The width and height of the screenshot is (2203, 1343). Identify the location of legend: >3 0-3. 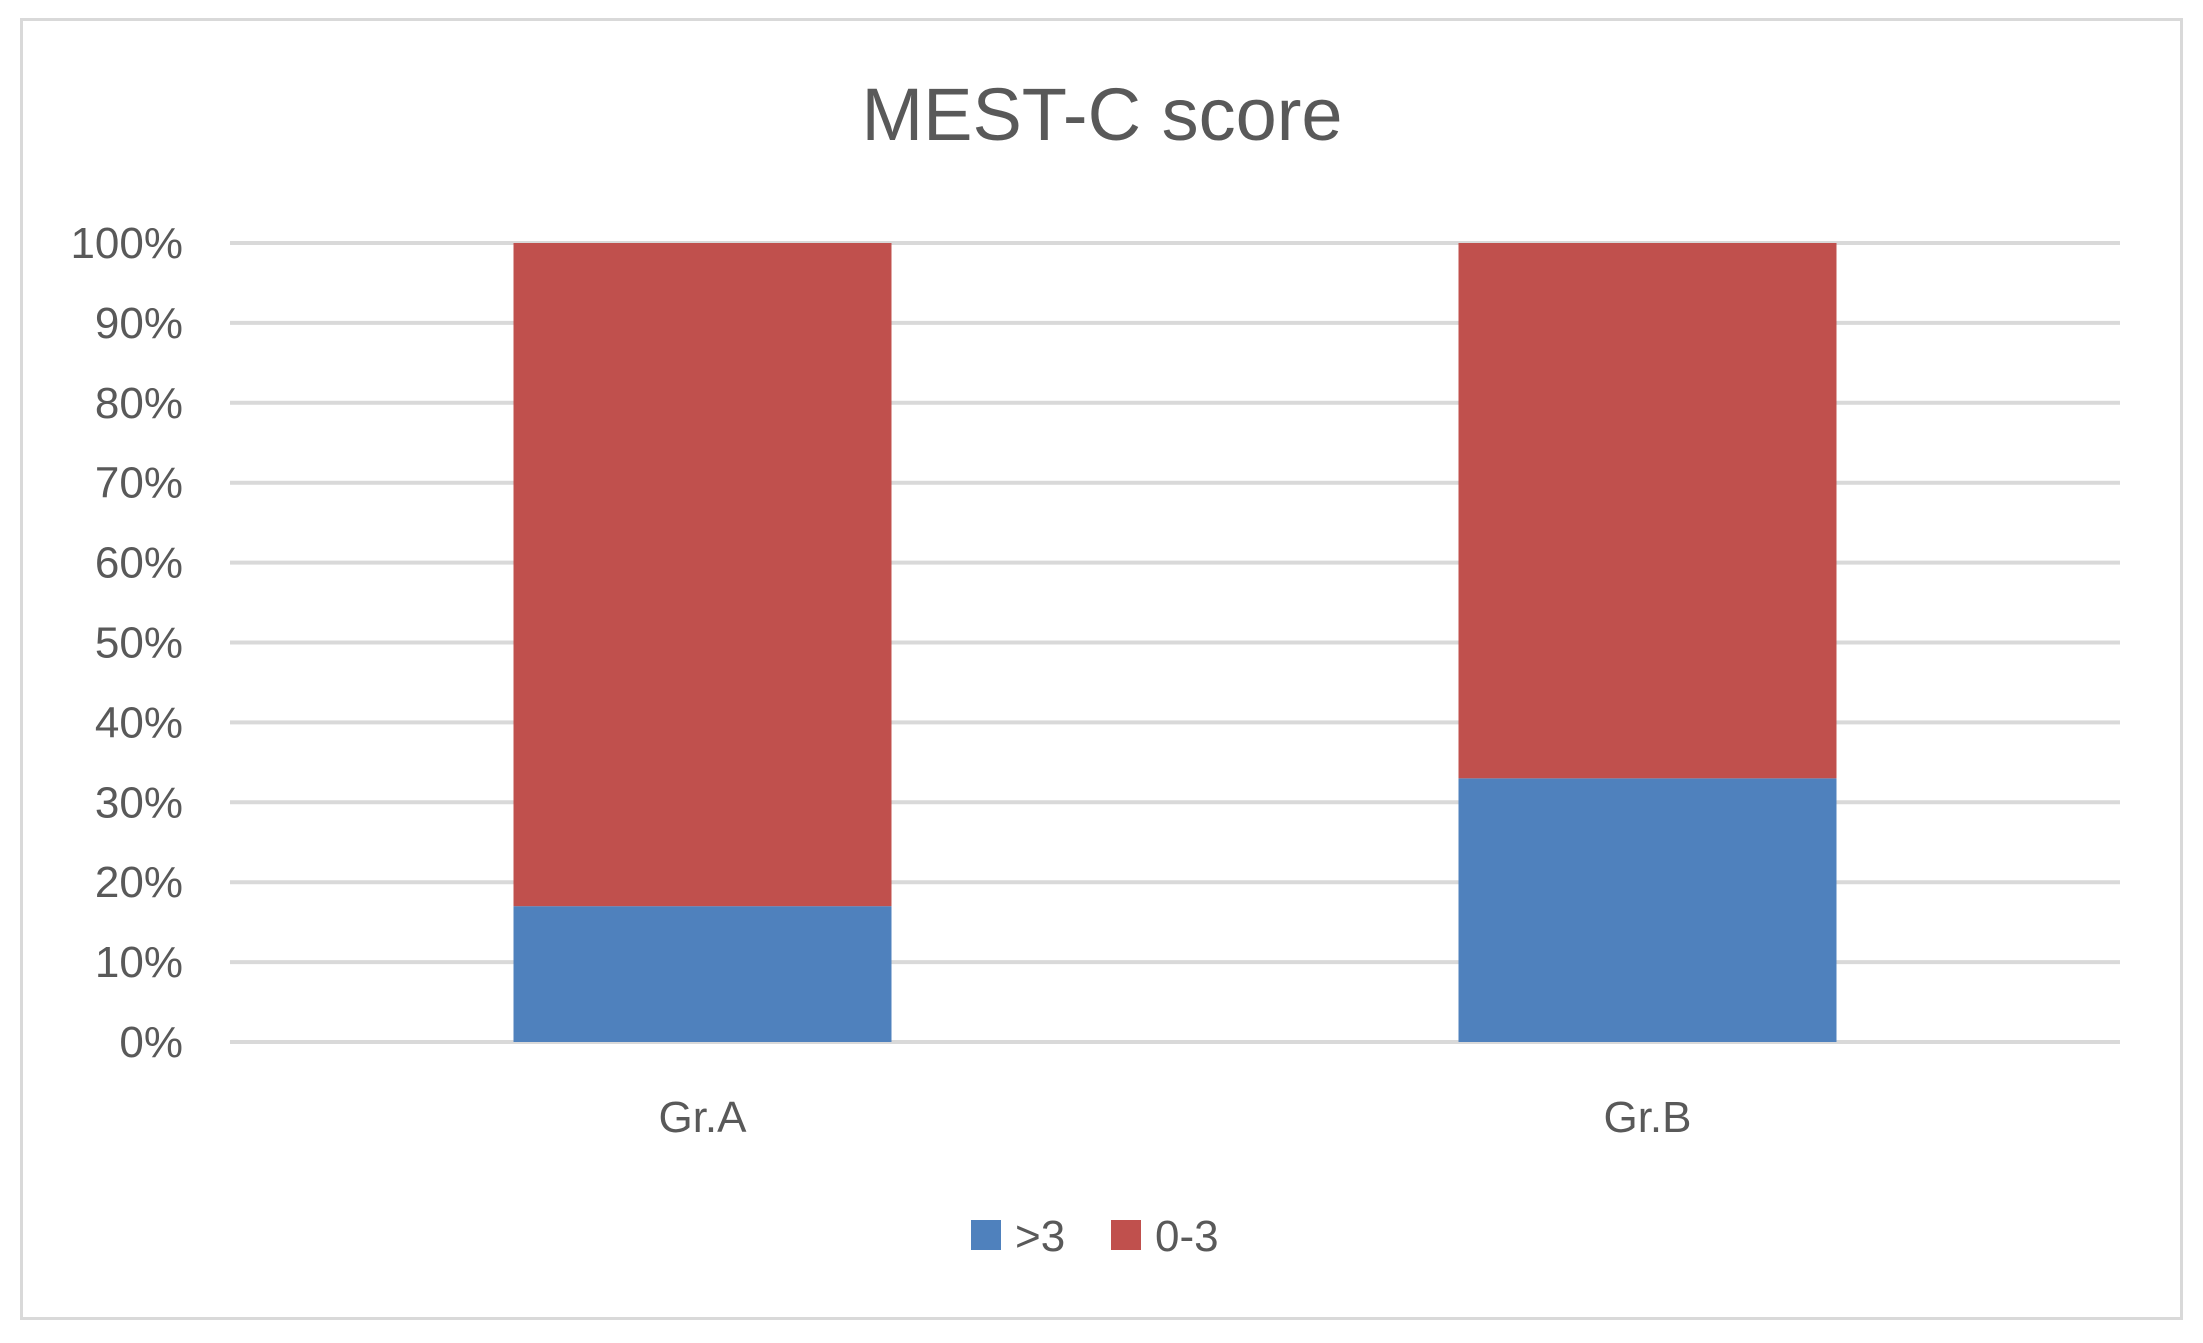
(1095, 1236).